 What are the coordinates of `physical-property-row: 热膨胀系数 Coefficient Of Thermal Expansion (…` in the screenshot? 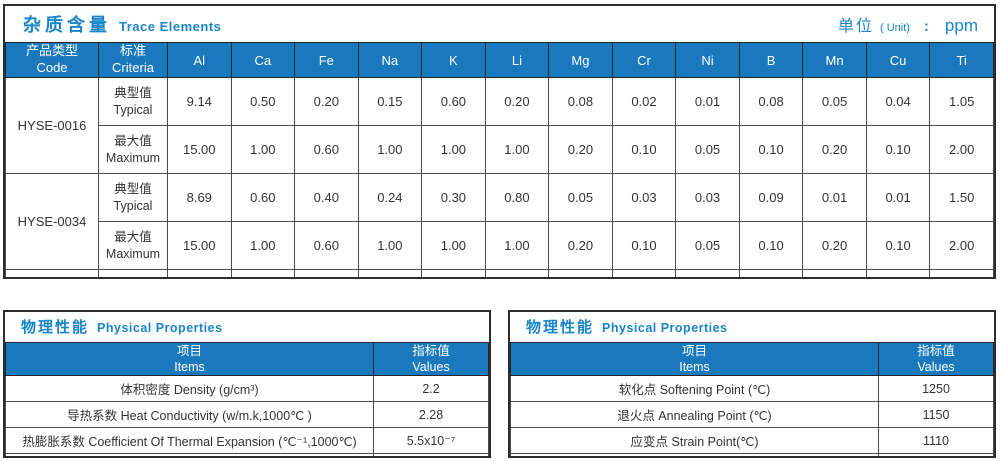 It's located at (246, 440).